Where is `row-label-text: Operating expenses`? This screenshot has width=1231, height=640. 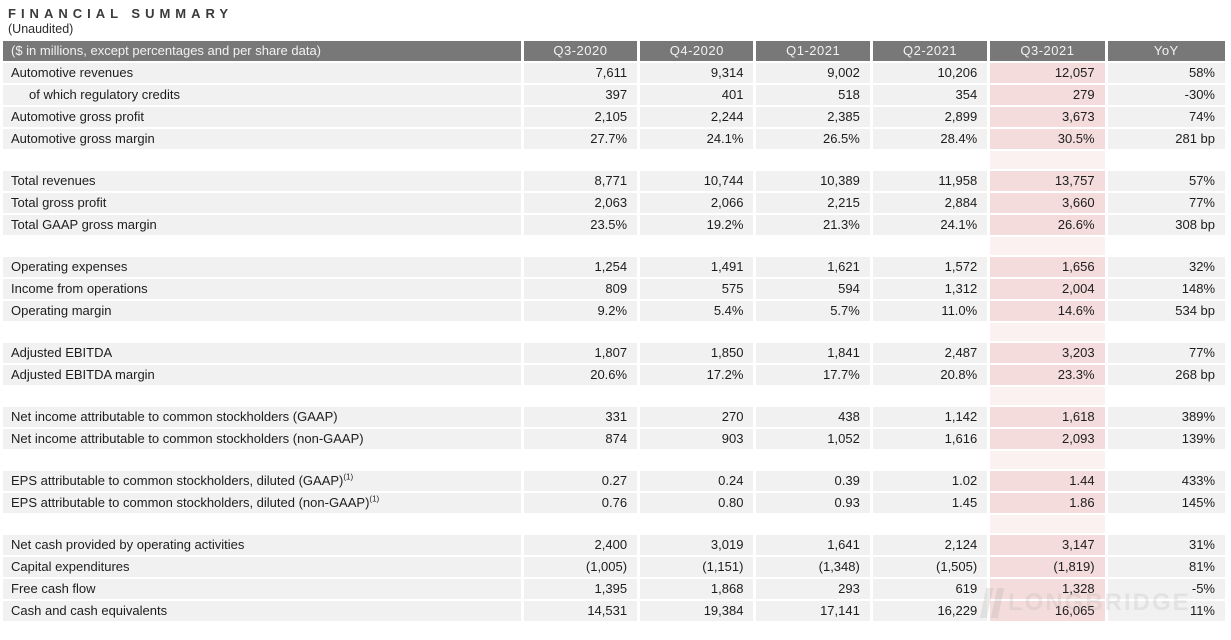
row-label-text: Operating expenses is located at coordinates (69, 266).